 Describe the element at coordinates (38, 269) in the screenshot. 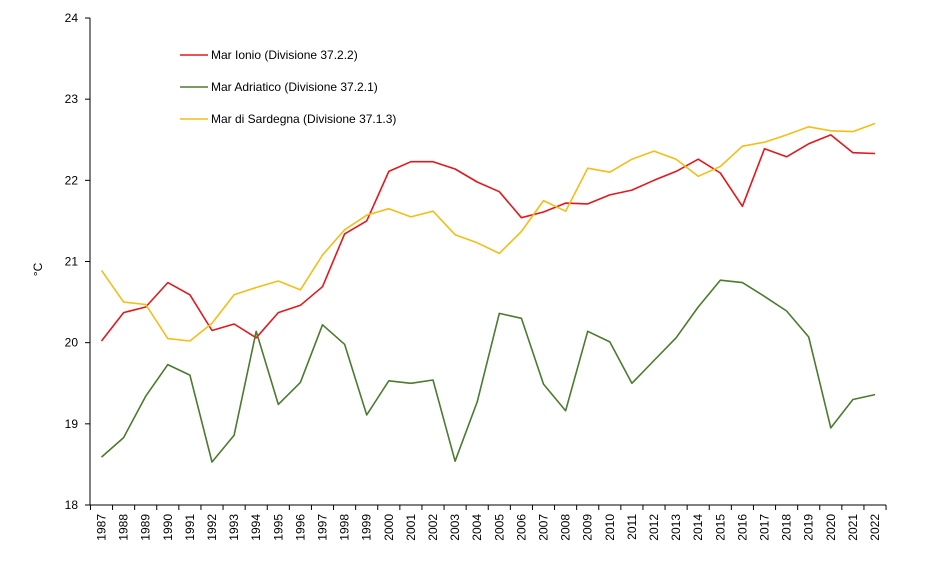

I see `y-axis-title: °C` at that location.